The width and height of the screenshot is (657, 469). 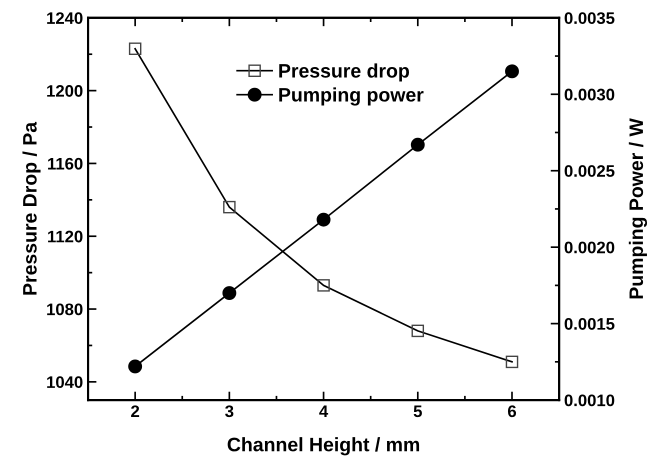 What do you see at coordinates (64, 309) in the screenshot?
I see `y-tick-label: 1080` at bounding box center [64, 309].